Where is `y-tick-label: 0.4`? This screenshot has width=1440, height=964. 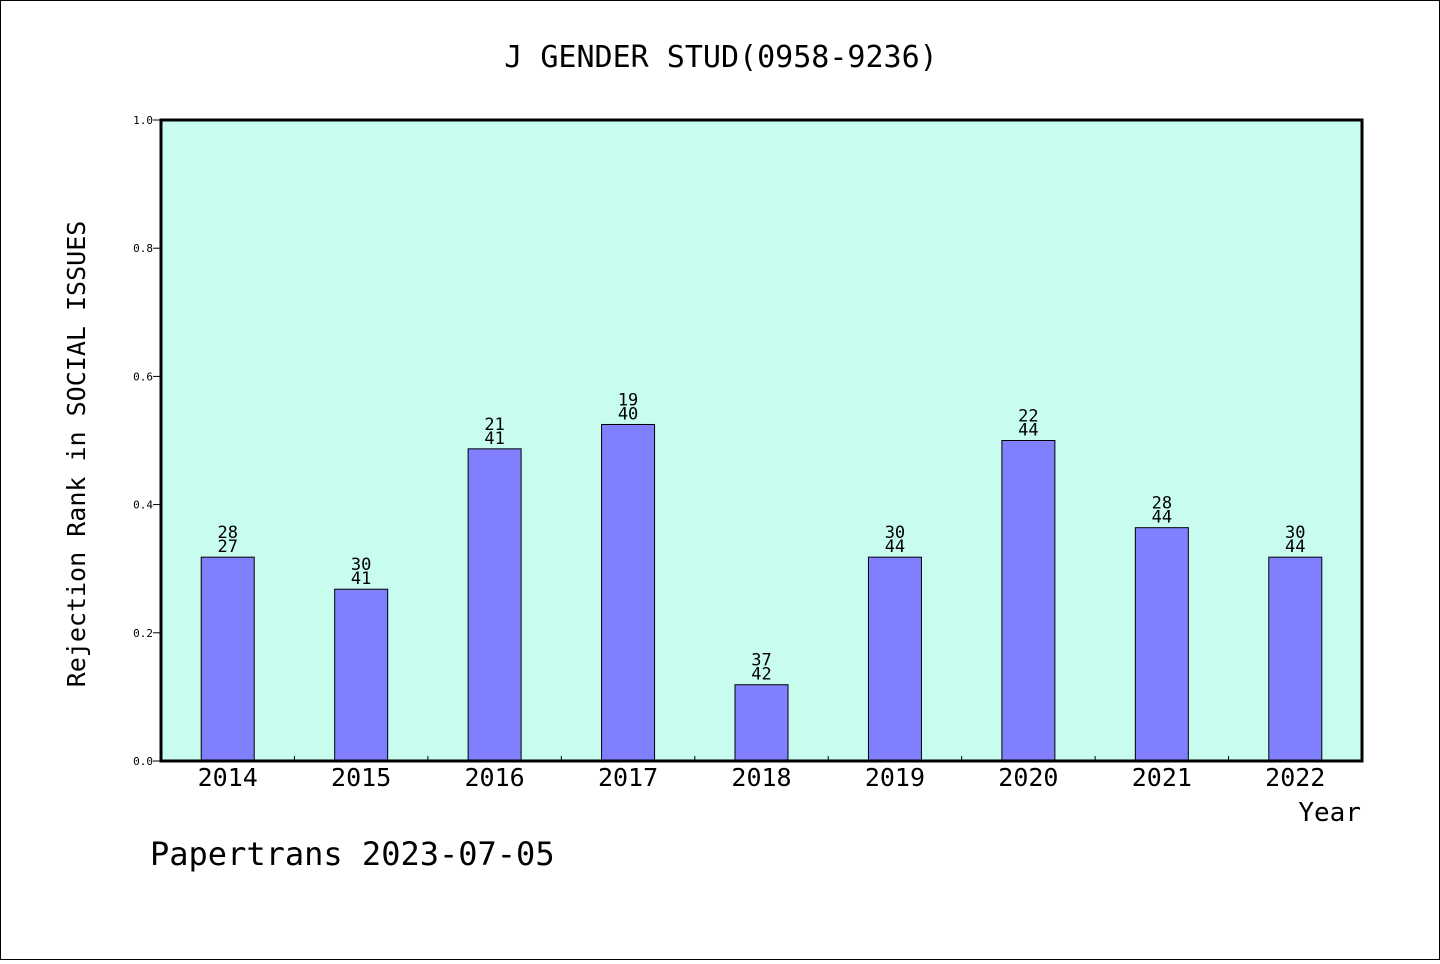
y-tick-label: 0.4 is located at coordinates (143, 505).